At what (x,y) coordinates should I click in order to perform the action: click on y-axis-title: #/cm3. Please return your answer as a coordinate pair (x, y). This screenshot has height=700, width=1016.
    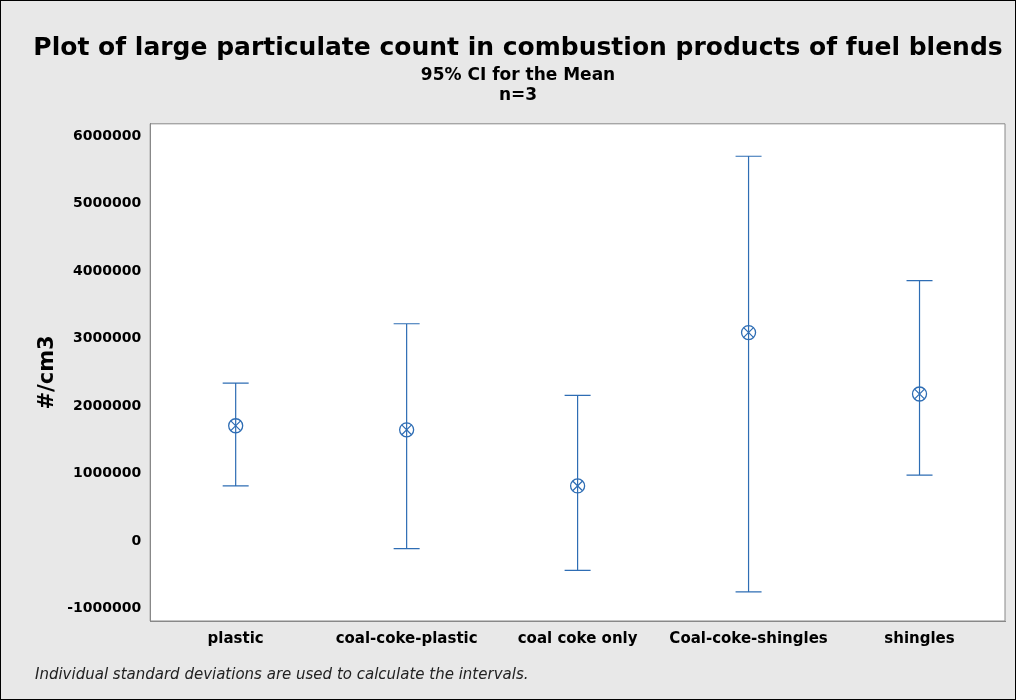
    Looking at the image, I should click on (46, 372).